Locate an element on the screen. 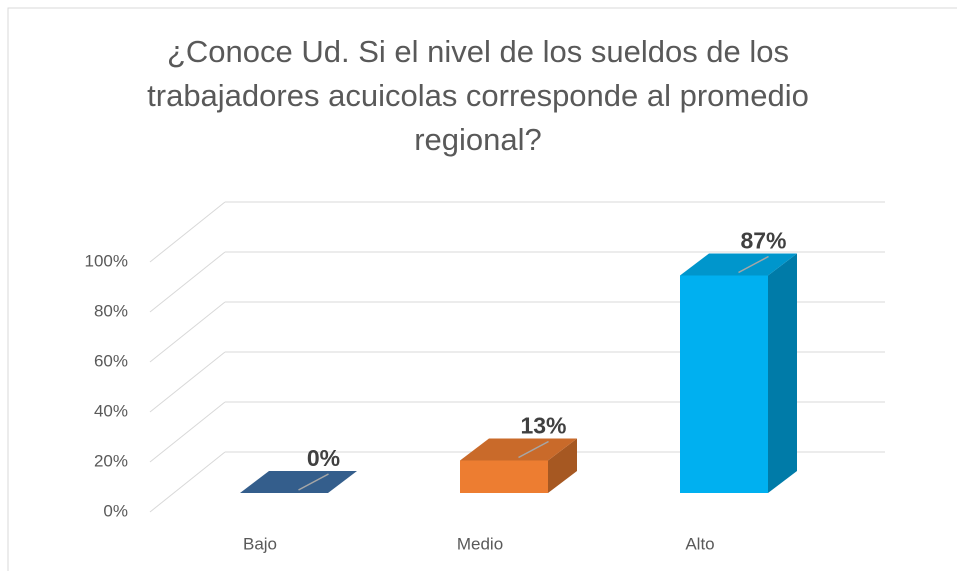 The width and height of the screenshot is (957, 571). y-tick-label: 60% is located at coordinates (111, 360).